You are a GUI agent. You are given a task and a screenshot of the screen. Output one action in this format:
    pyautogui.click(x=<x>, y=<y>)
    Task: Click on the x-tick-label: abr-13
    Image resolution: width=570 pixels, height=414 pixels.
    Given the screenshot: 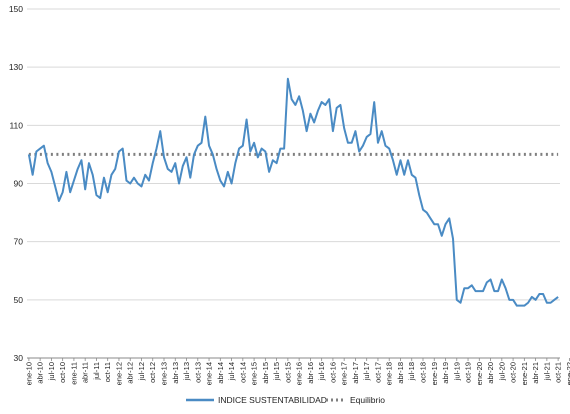 What is the action you would take?
    pyautogui.click(x=175, y=373)
    